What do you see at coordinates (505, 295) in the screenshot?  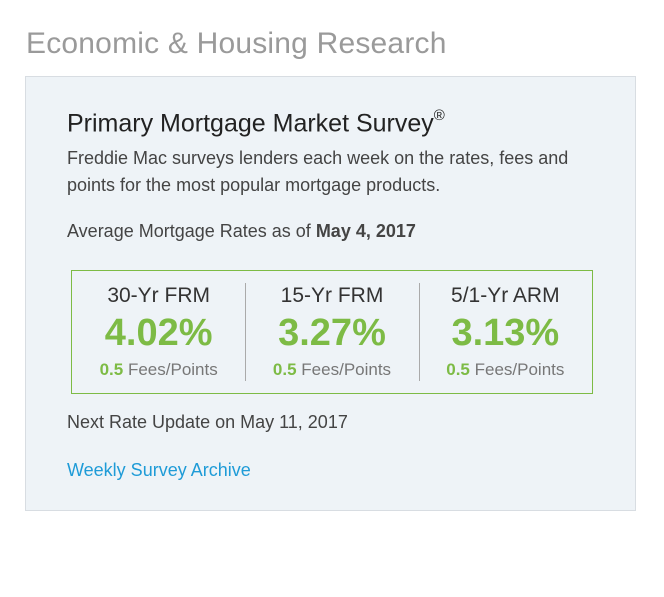 I see `rate-name: 5/1-Yr ARM` at bounding box center [505, 295].